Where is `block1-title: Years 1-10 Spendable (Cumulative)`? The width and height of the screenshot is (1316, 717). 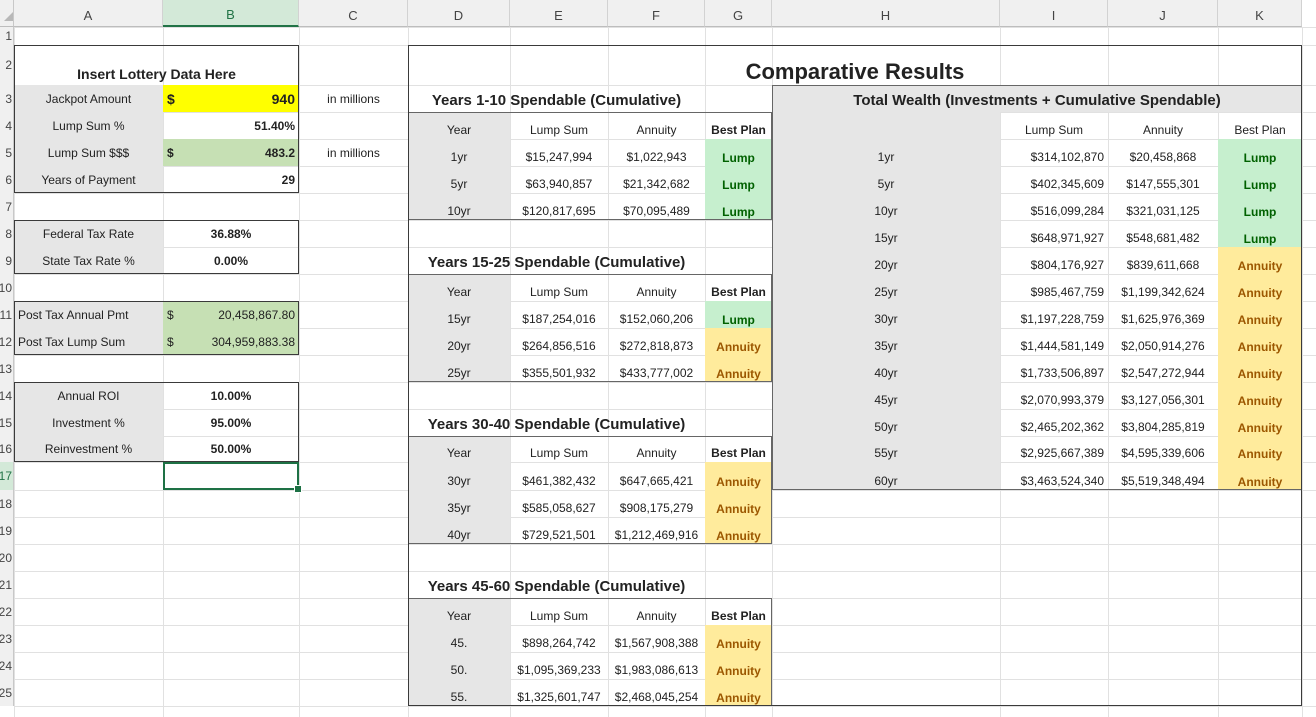 block1-title: Years 1-10 Spendable (Cumulative) is located at coordinates (556, 100).